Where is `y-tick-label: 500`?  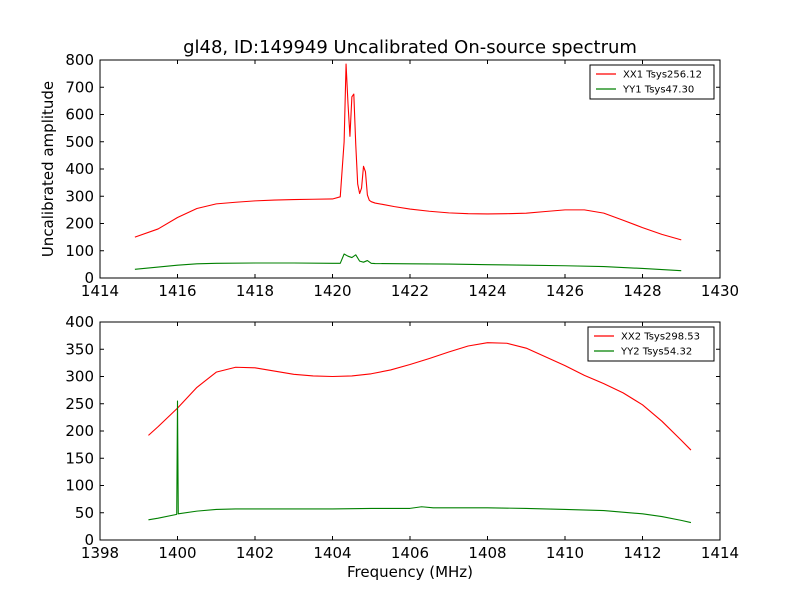 y-tick-label: 500 is located at coordinates (79, 142).